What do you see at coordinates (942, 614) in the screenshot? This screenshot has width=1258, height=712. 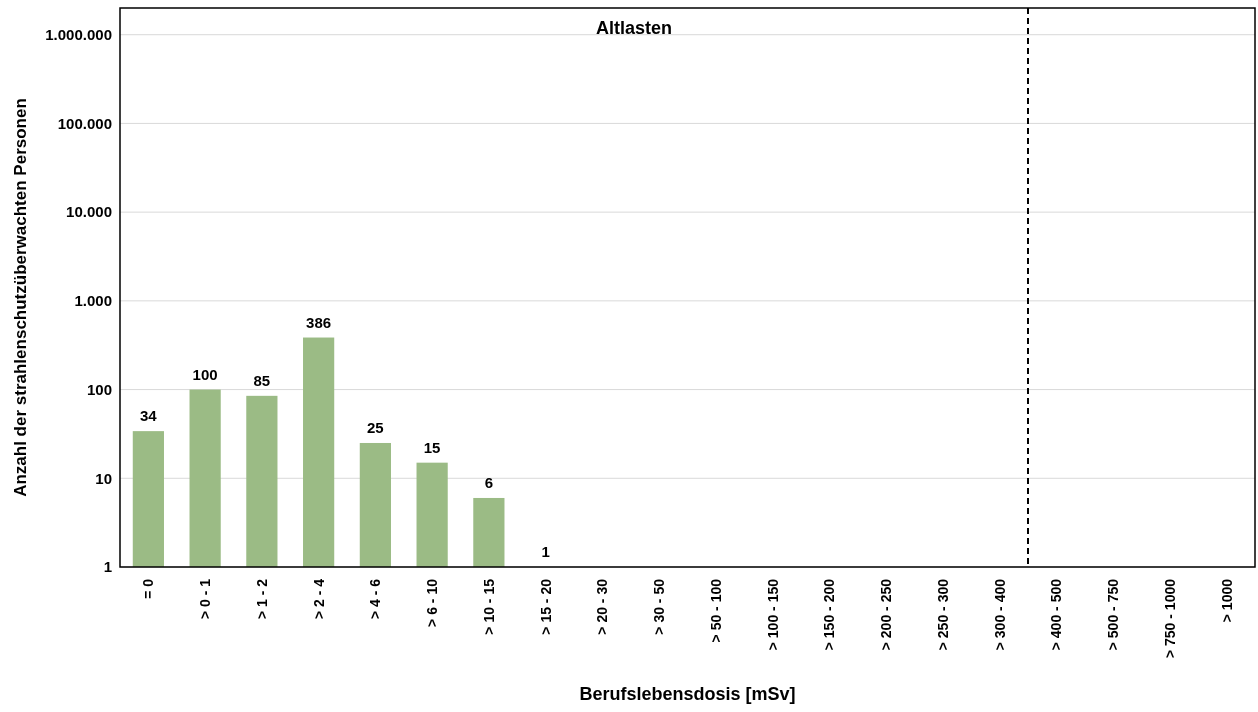 I see `x-tick-label: > 250 - 300` at bounding box center [942, 614].